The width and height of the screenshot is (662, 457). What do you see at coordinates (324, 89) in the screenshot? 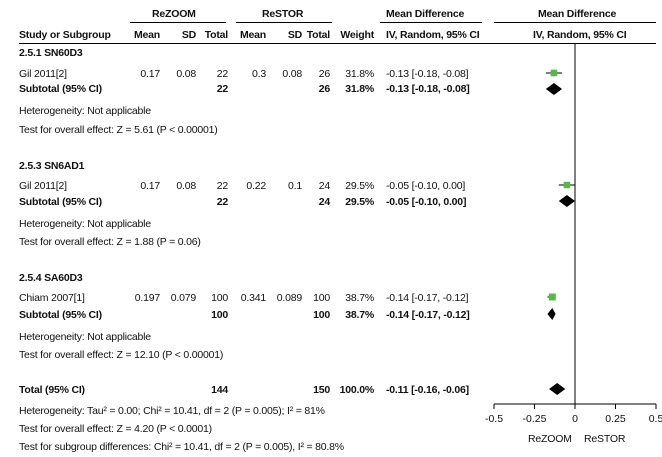
I see `subtotal-total2: 26` at bounding box center [324, 89].